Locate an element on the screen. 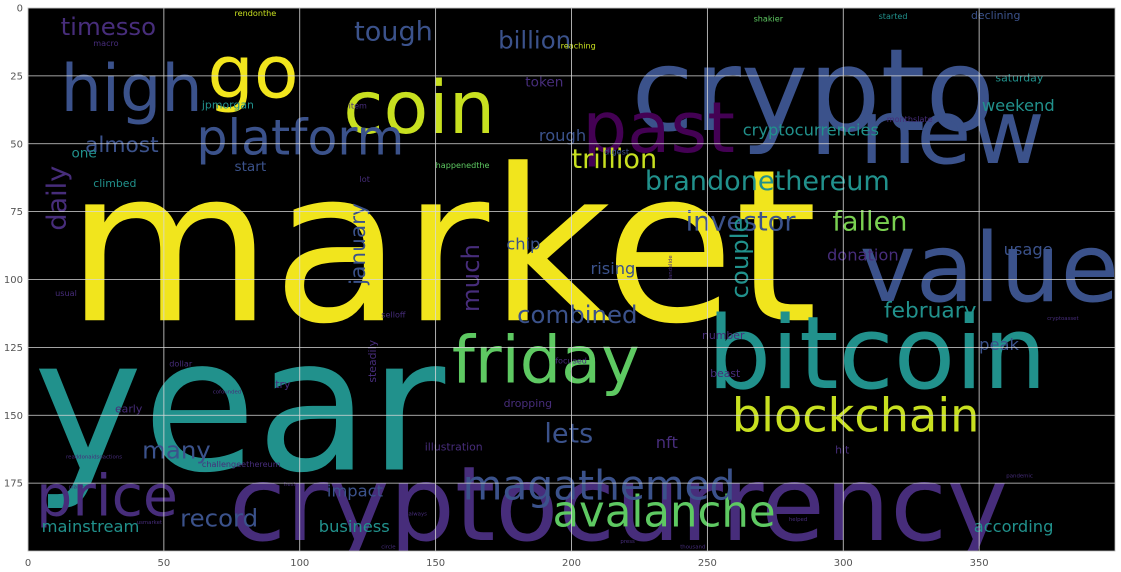 Image resolution: width=1121 pixels, height=572 pixels. cloud-word: high is located at coordinates (132, 89).